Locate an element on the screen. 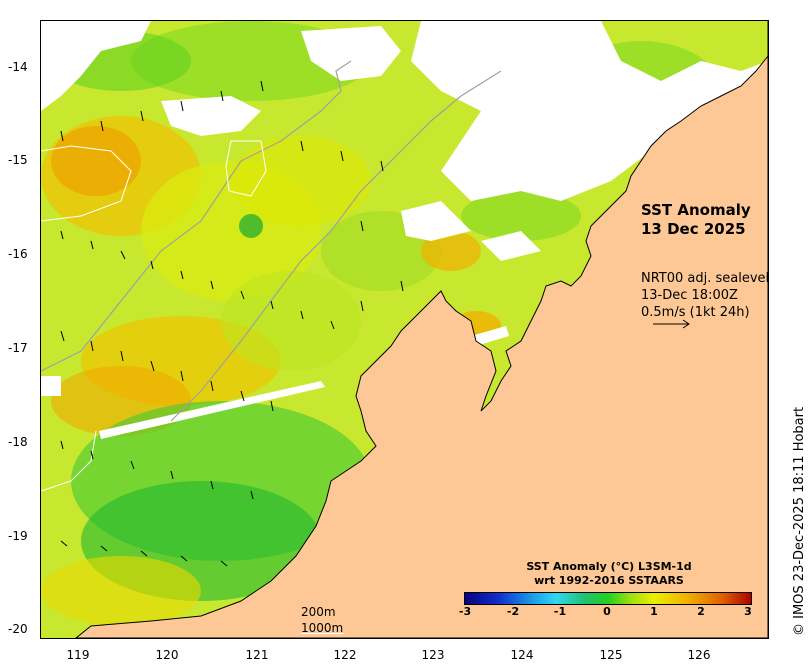 The image size is (810, 672). y-tick-label: -18 is located at coordinates (18, 442).